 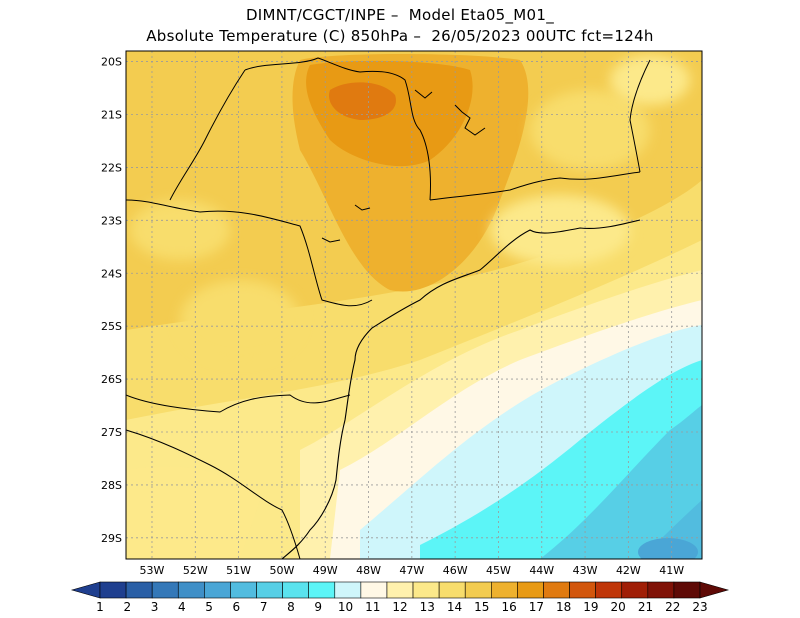 I want to click on lat-tick-label: 25S, so click(x=111, y=326).